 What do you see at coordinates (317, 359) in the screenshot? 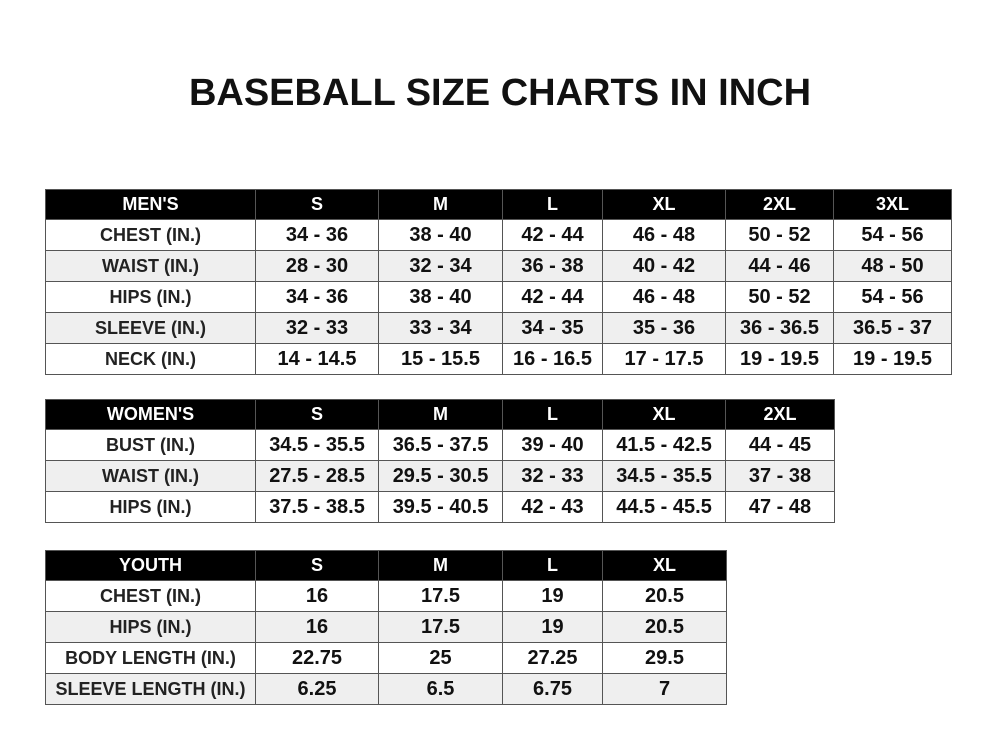
I see `size-value-cell: 14 - 14.5` at bounding box center [317, 359].